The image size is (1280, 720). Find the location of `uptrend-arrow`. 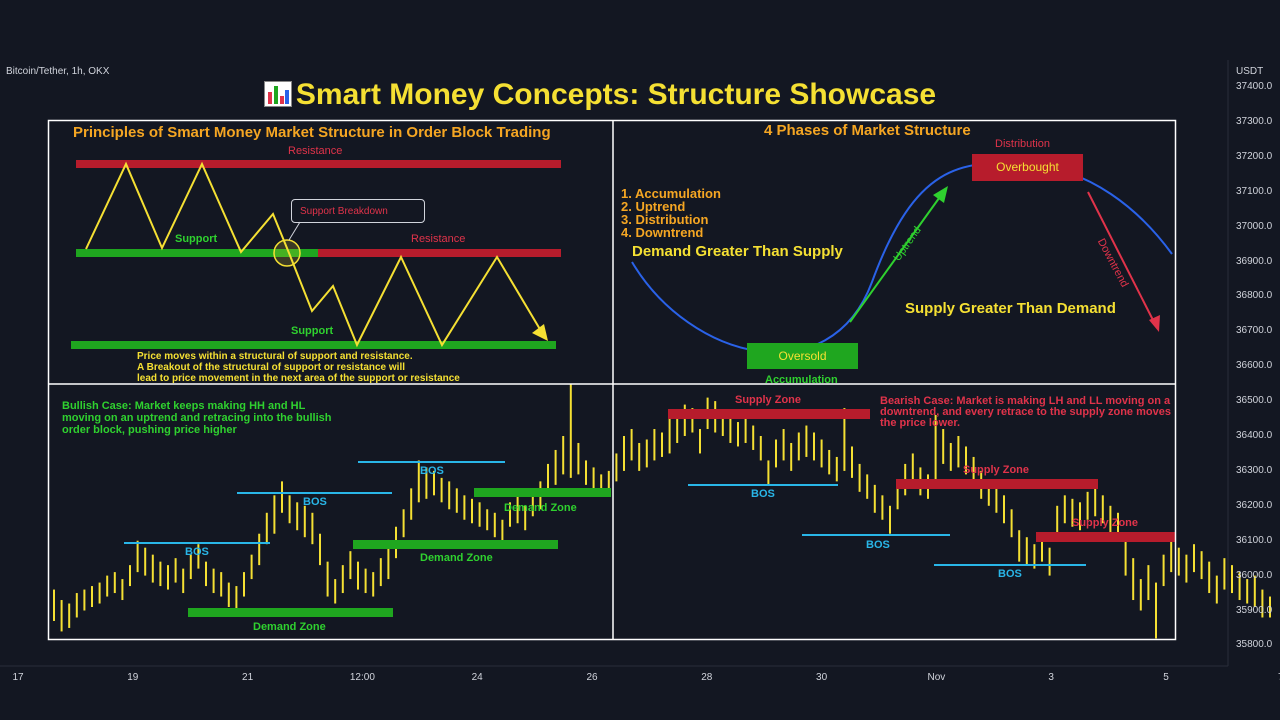

uptrend-arrow is located at coordinates (896, 258).